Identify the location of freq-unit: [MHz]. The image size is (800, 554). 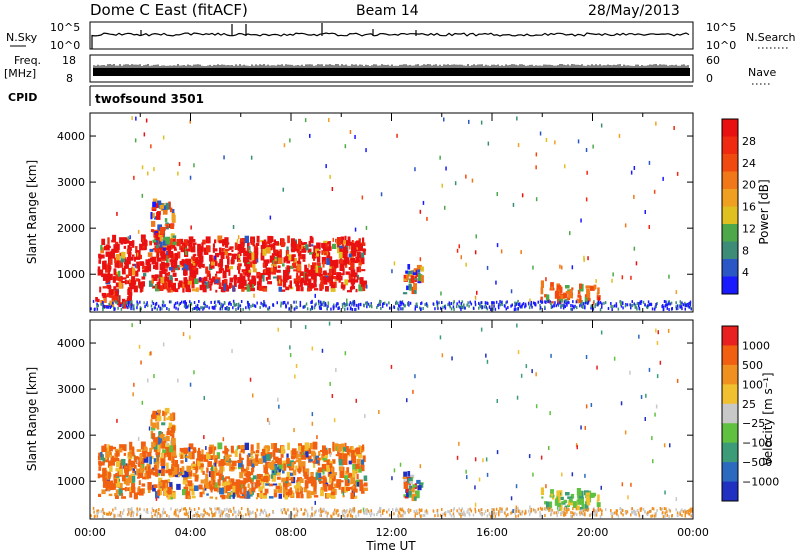
(20, 73).